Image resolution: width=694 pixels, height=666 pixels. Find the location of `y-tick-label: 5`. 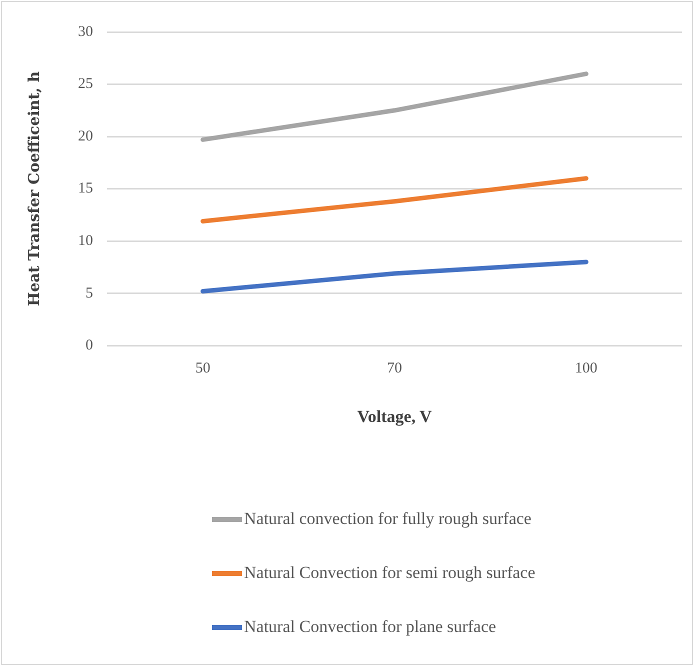

y-tick-label: 5 is located at coordinates (89, 293).